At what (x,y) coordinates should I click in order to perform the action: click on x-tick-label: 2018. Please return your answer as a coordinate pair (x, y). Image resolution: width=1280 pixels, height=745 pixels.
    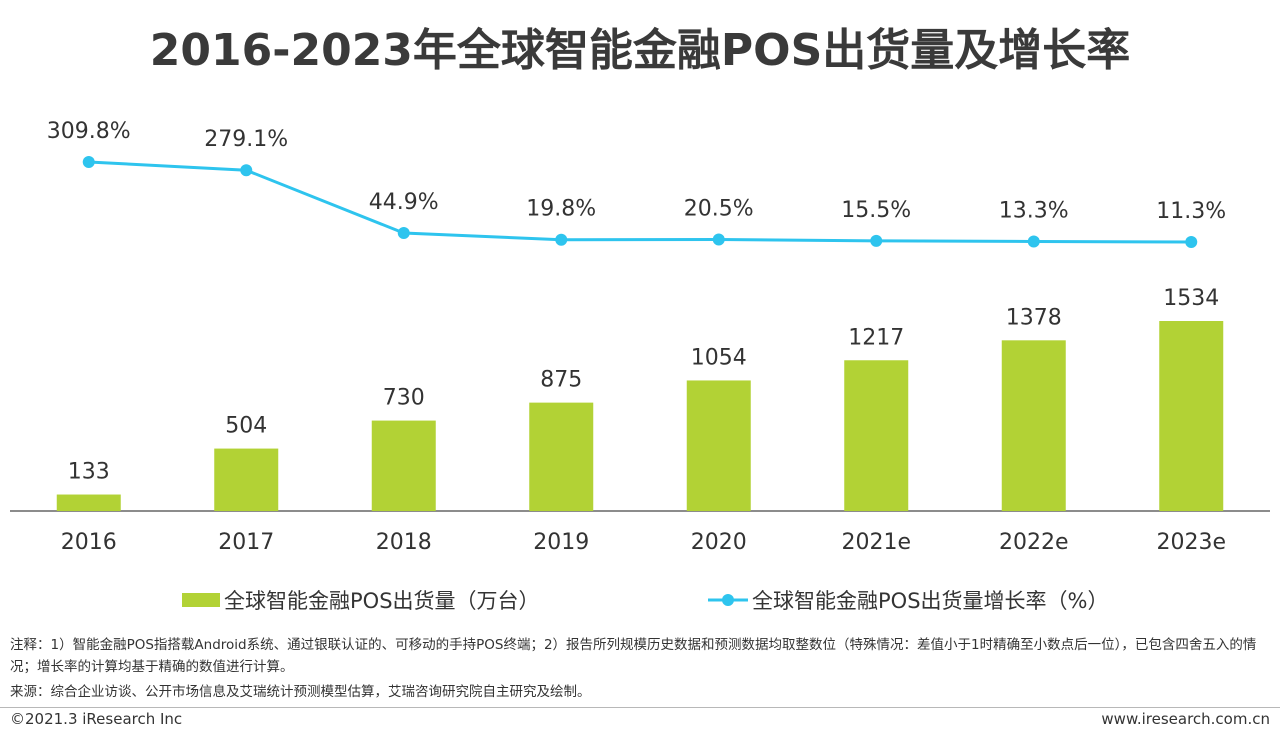
    Looking at the image, I should click on (404, 542).